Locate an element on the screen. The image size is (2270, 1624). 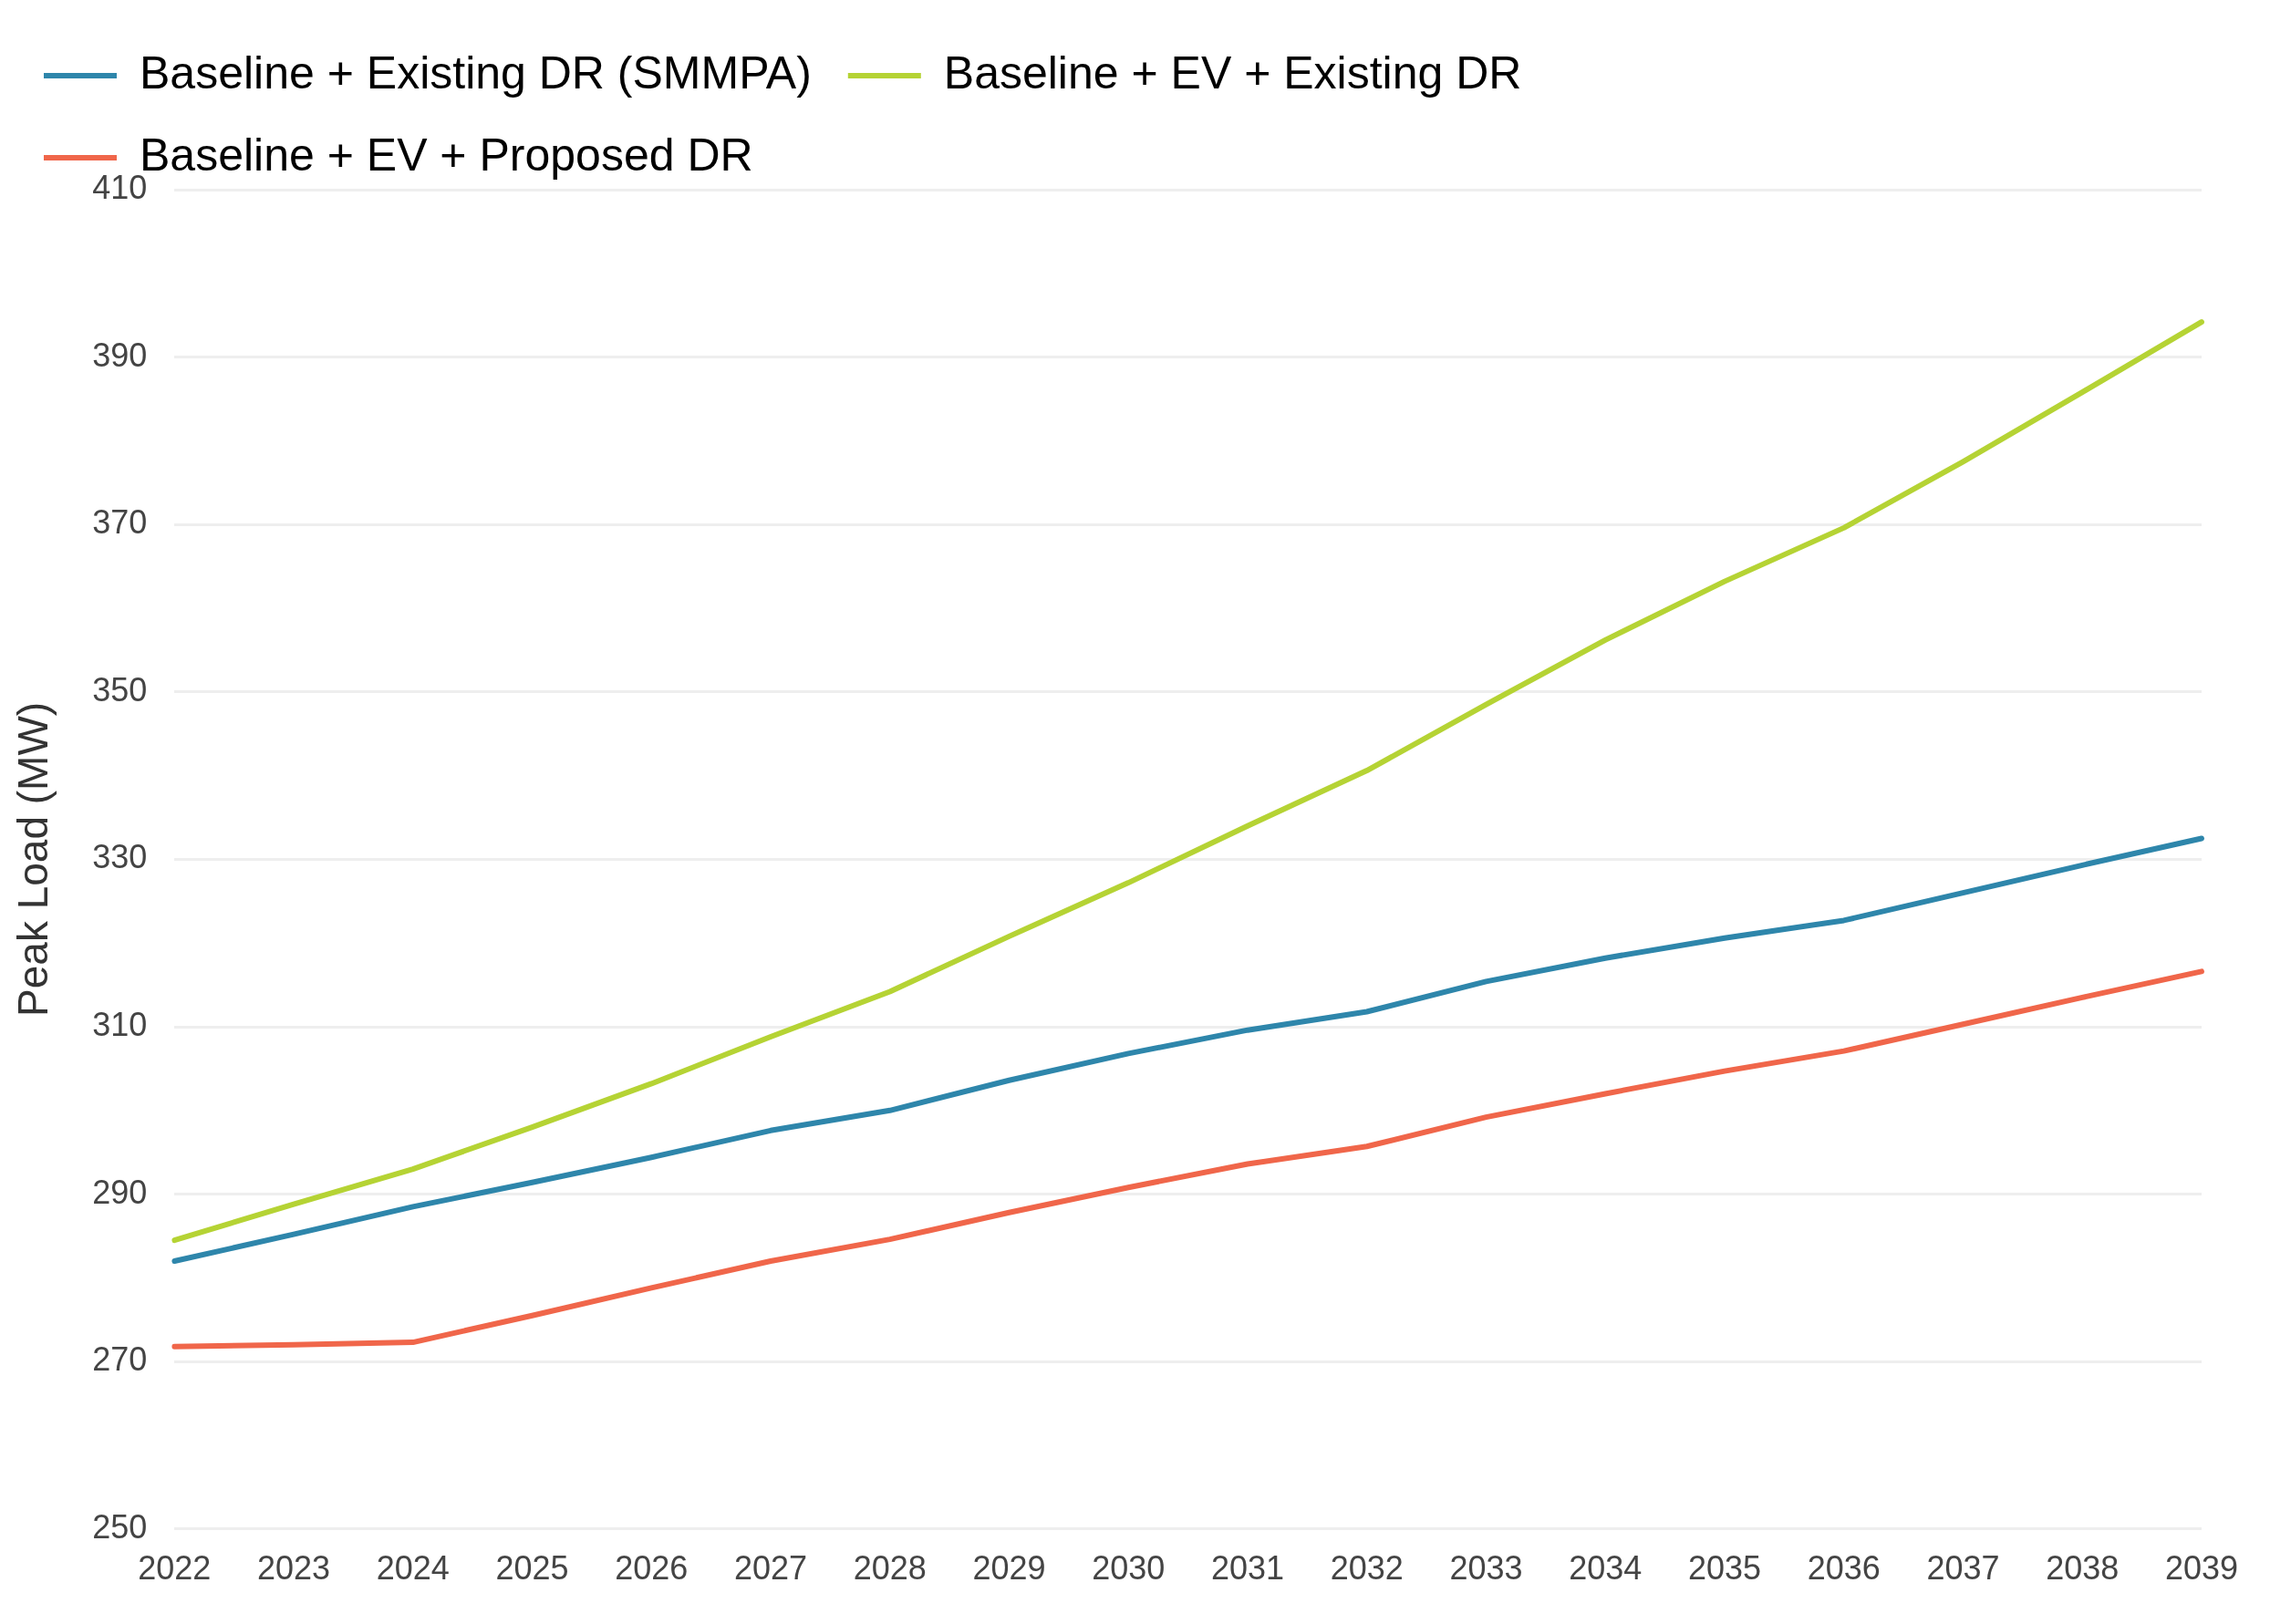
x-tick-label: 2032 is located at coordinates (1367, 1569).